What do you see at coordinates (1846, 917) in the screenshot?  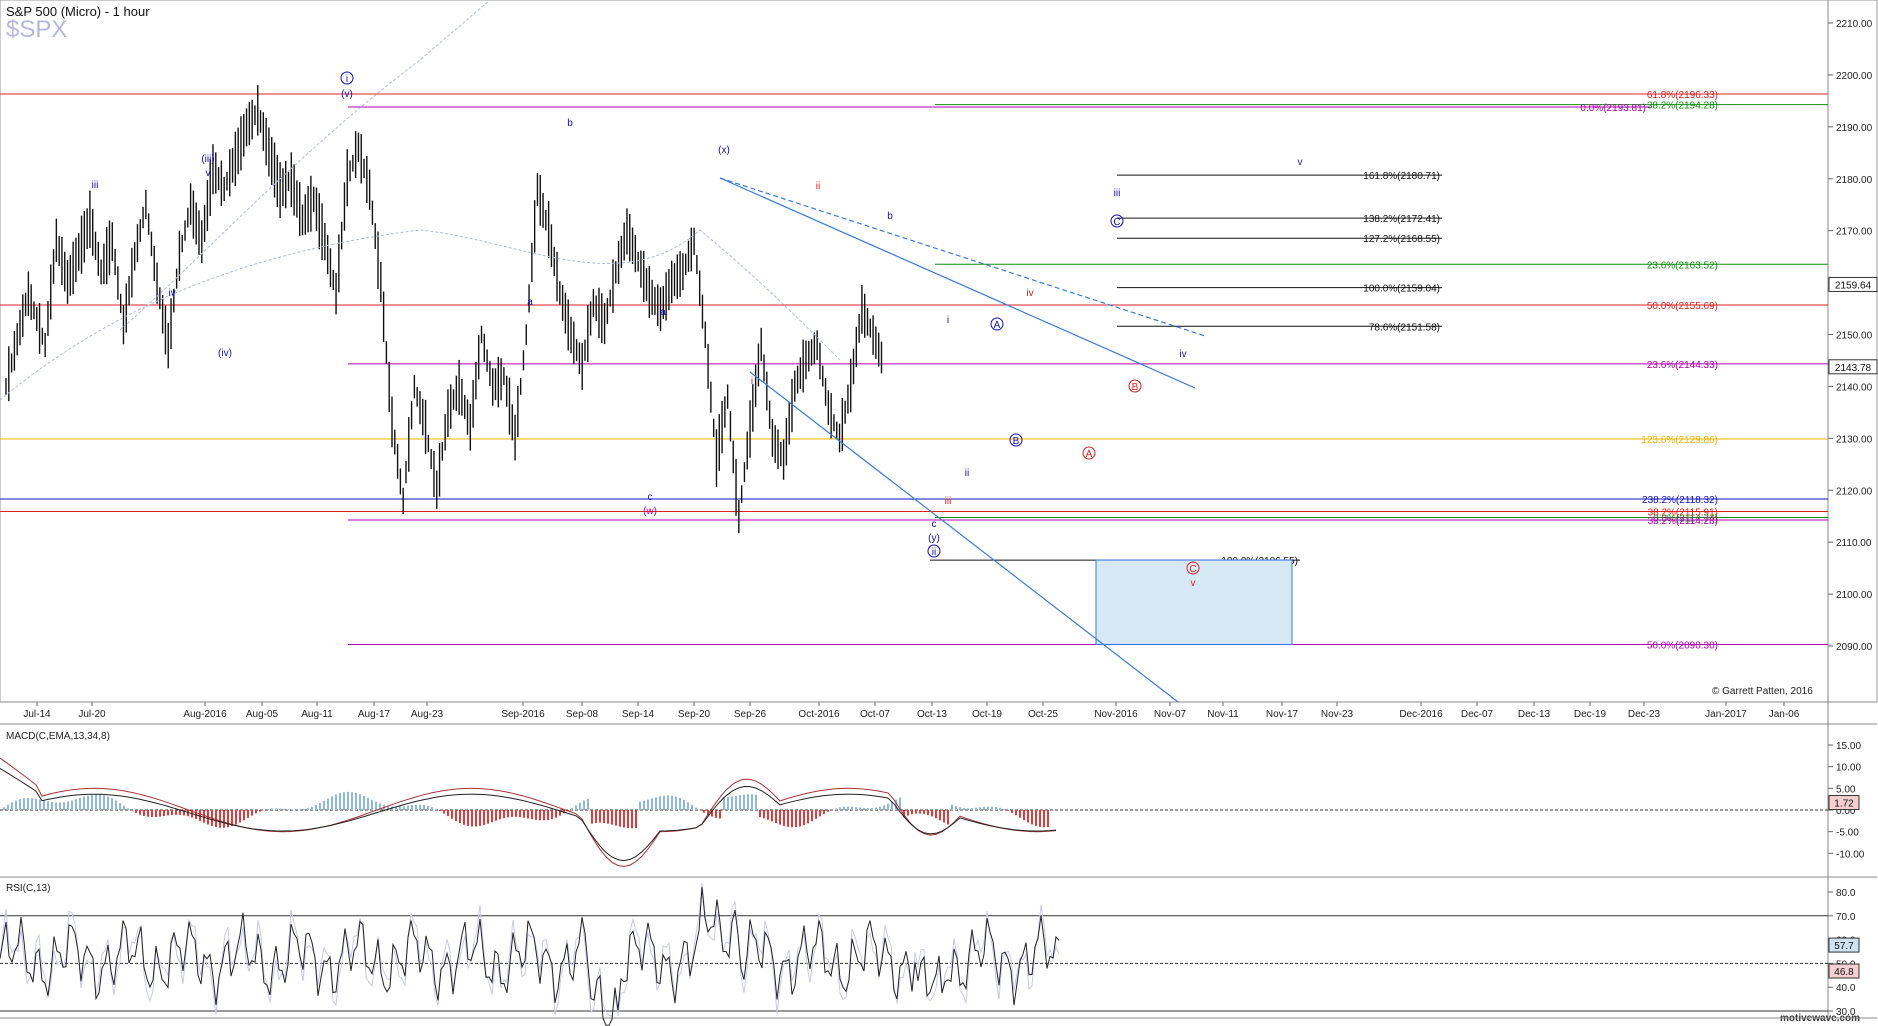 I see `rsi-tick-label-1: 70.0` at bounding box center [1846, 917].